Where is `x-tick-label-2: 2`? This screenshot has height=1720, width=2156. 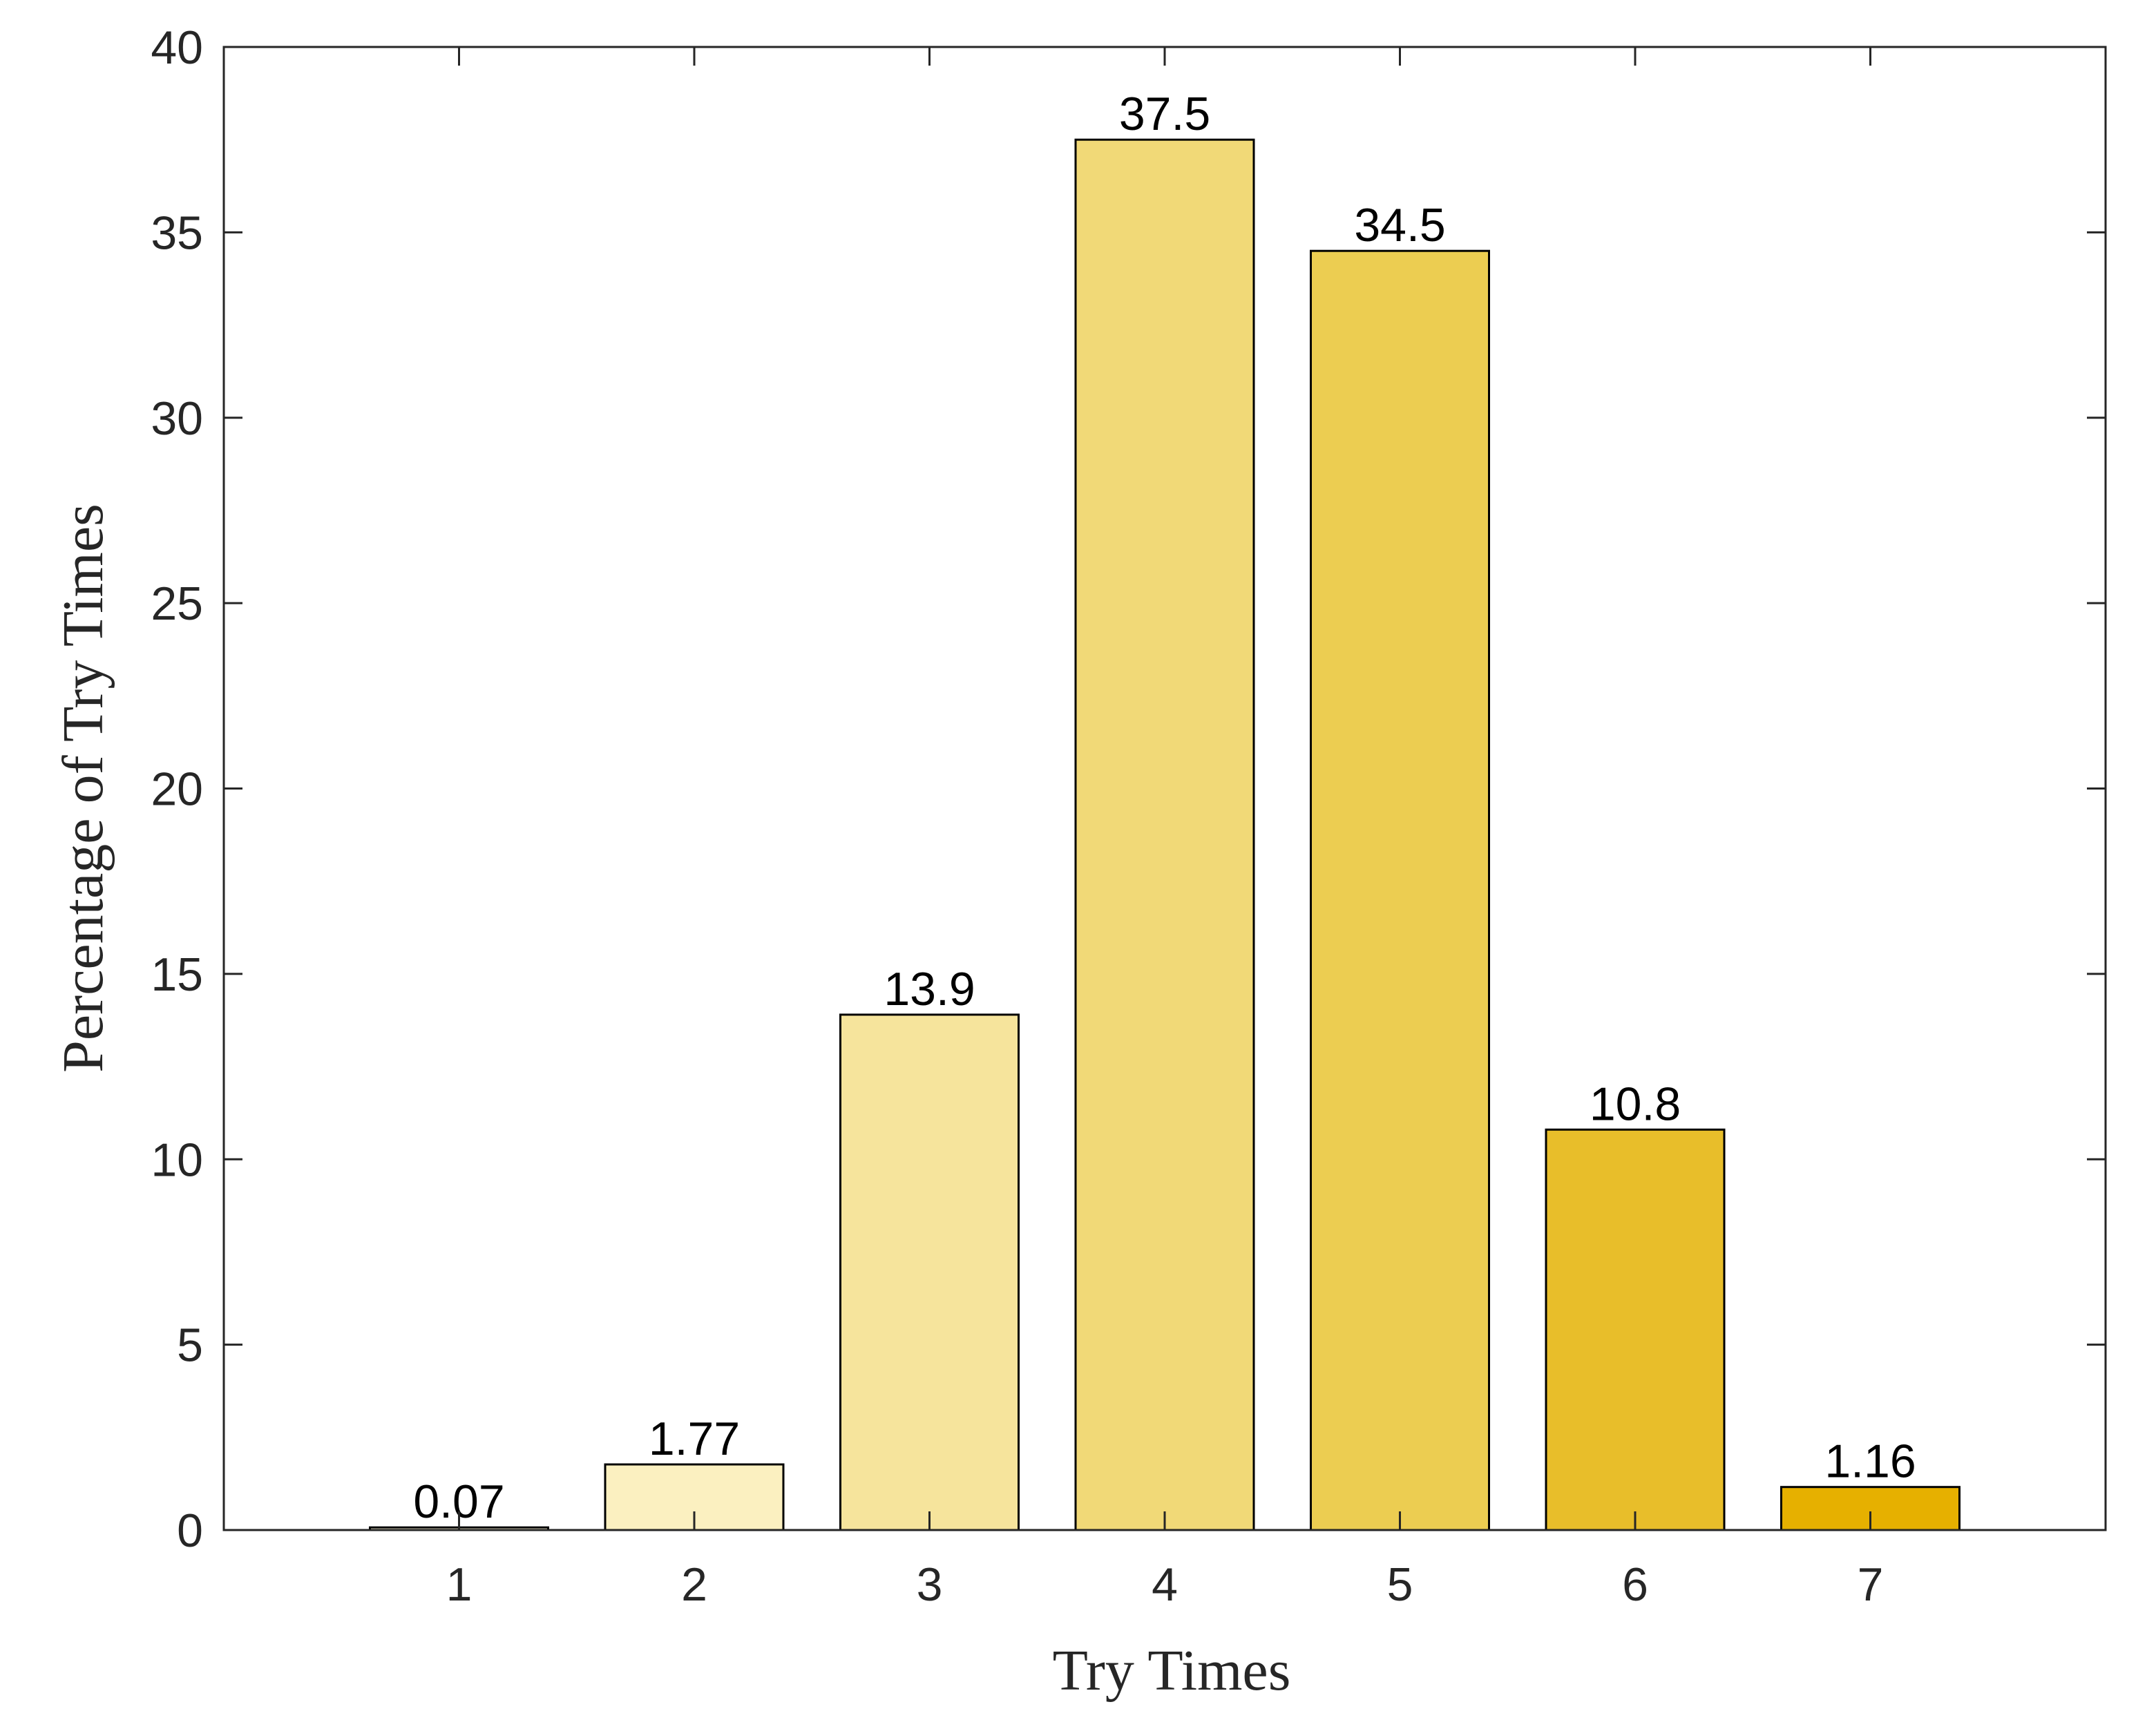 x-tick-label-2: 2 is located at coordinates (694, 1584).